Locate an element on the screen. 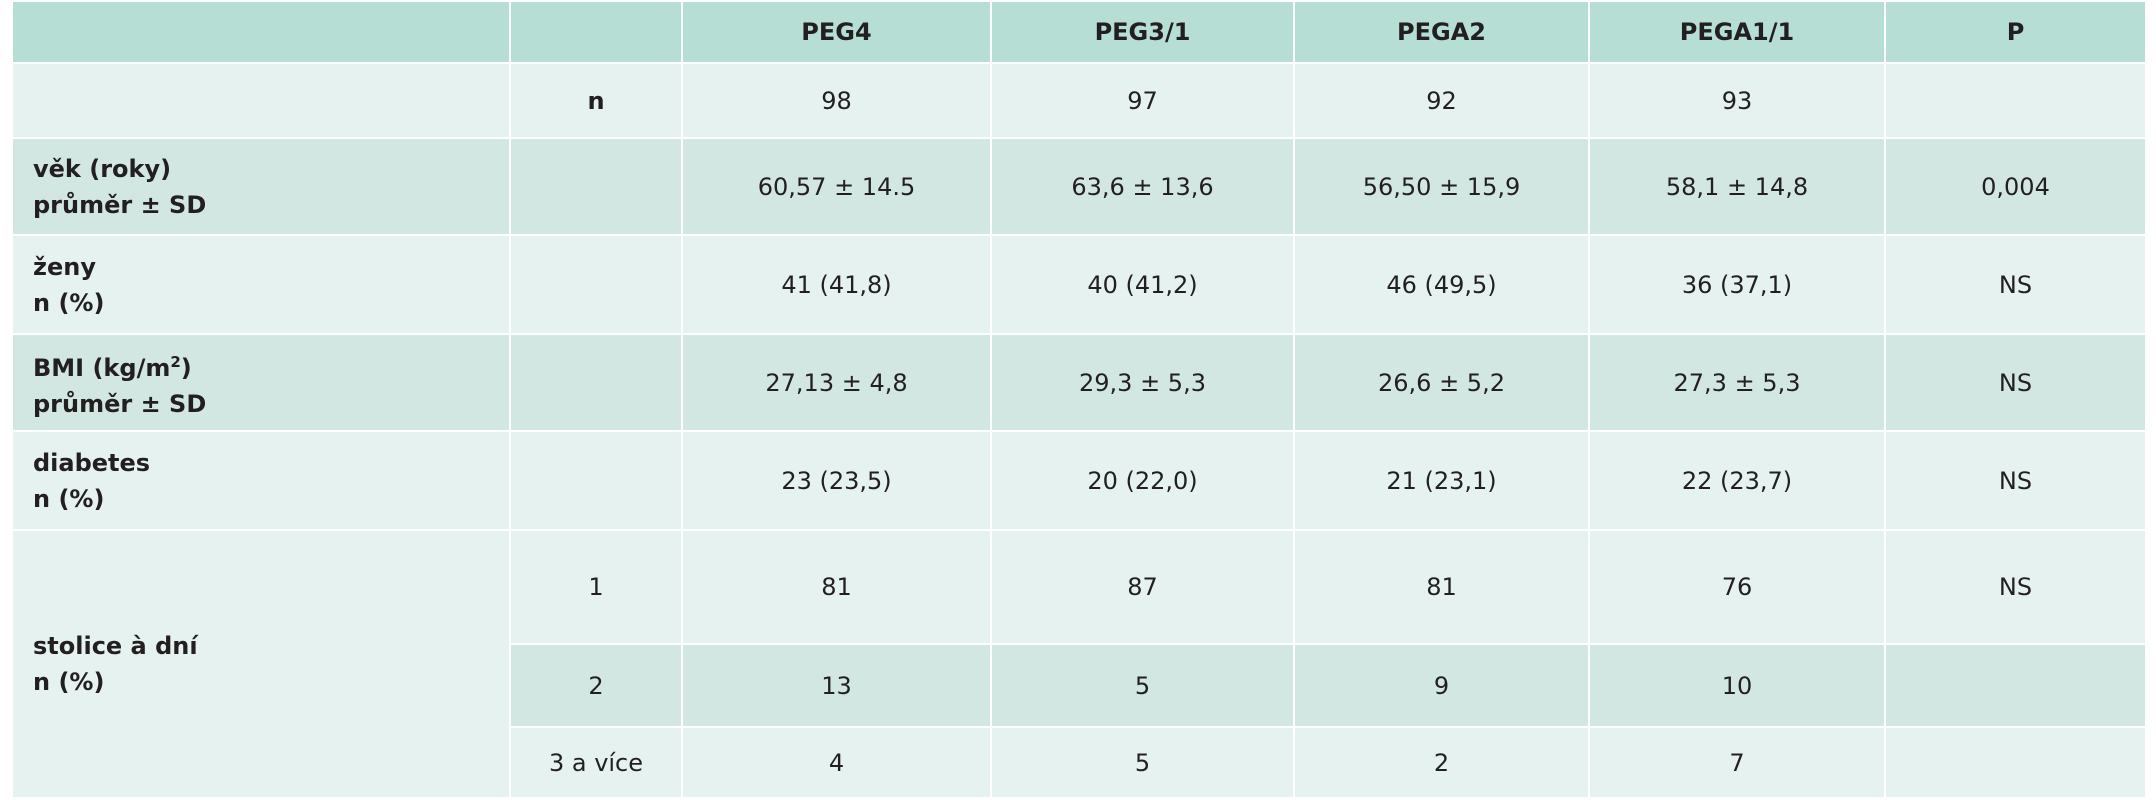 Image resolution: width=2156 pixels, height=800 pixels. value-cell: 46 (49,5) is located at coordinates (1441, 284).